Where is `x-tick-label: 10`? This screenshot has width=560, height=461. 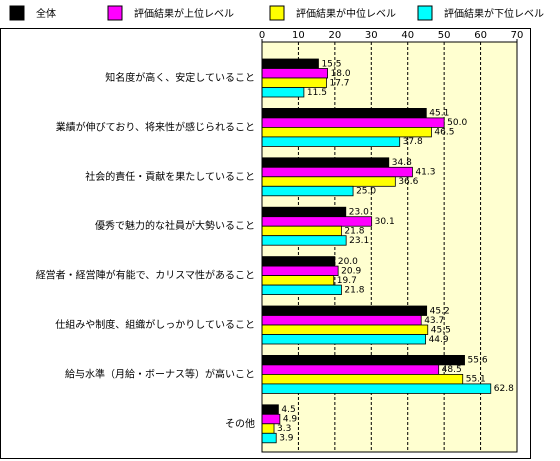 x-tick-label: 10 is located at coordinates (298, 35).